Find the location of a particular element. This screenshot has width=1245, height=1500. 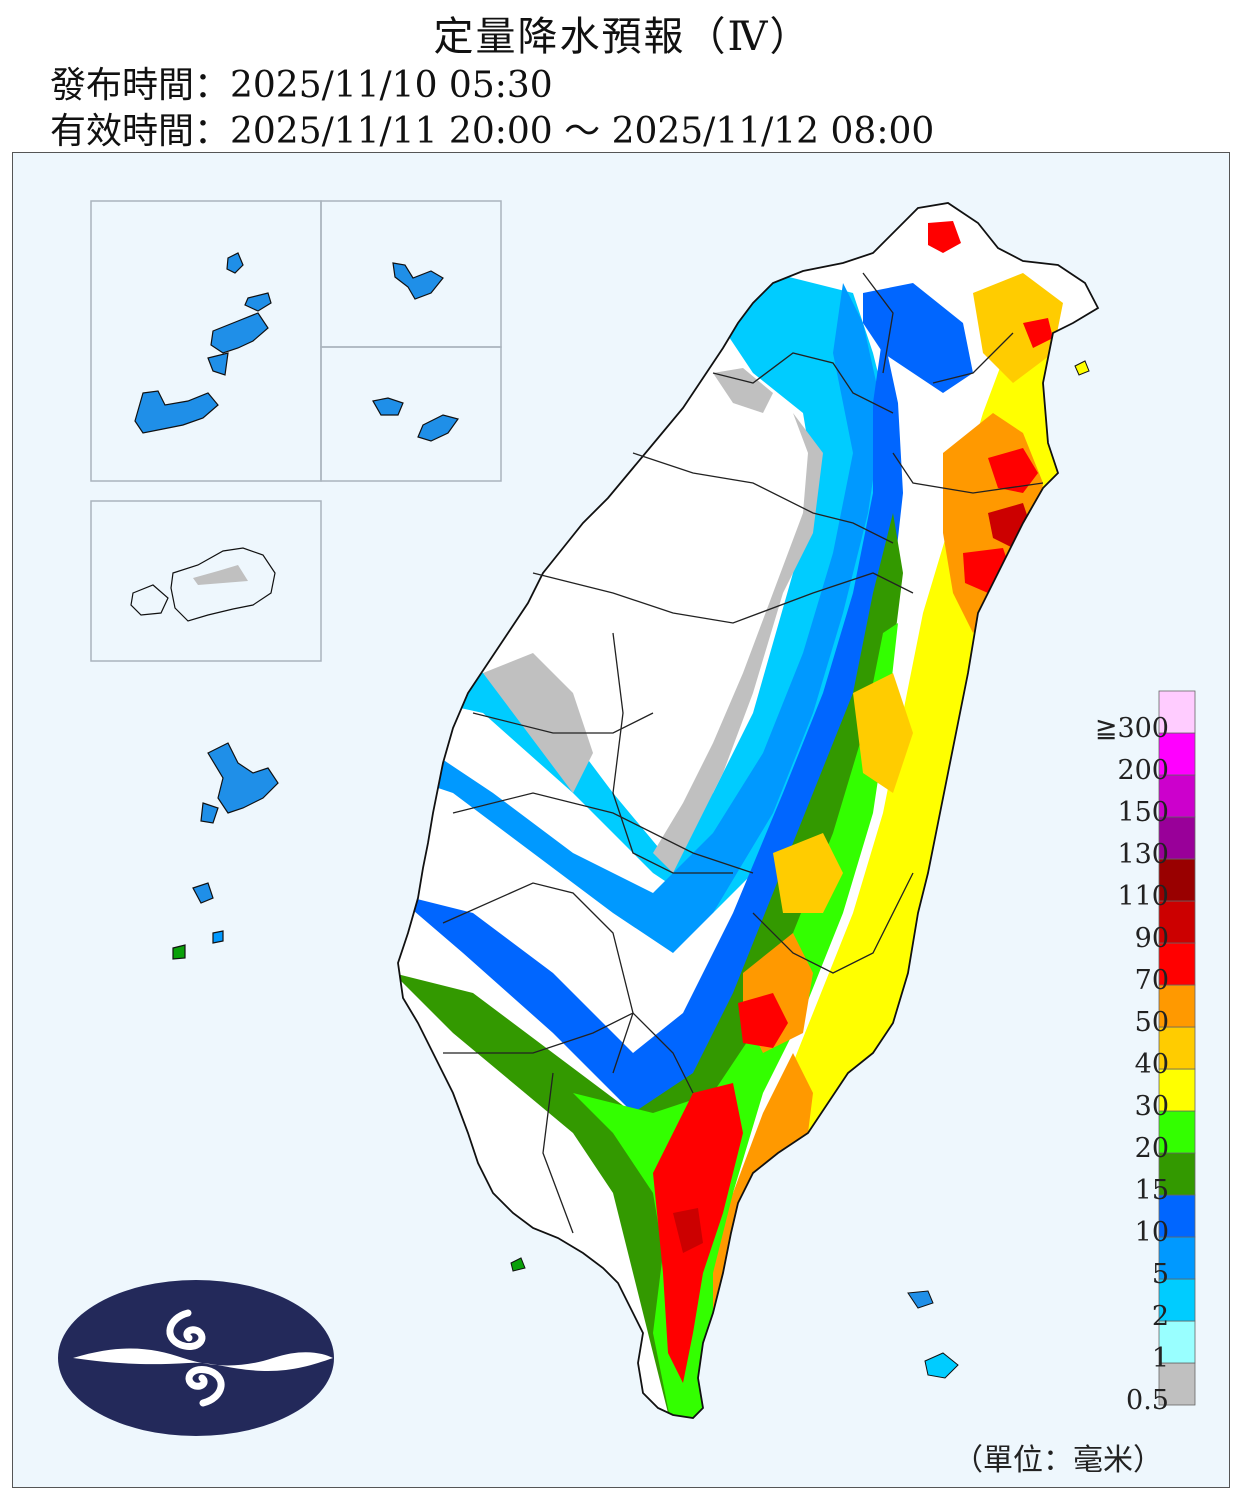

legend-label: 110 is located at coordinates (1143, 896).